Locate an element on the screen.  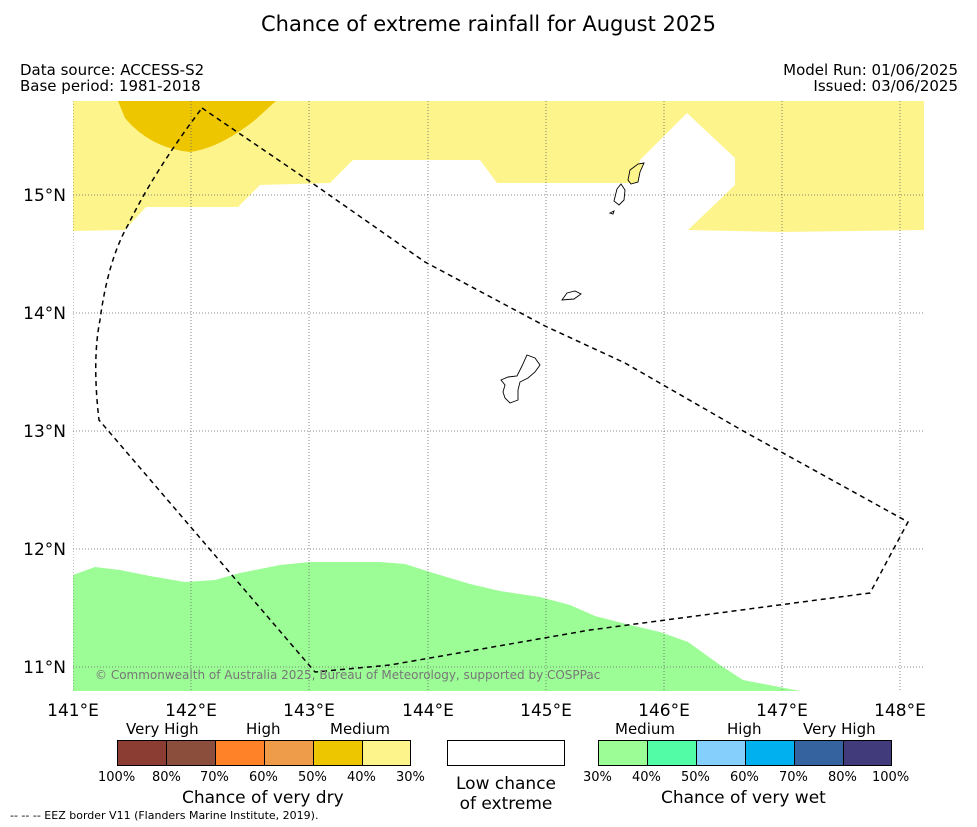
legend-dry-tick: 70% is located at coordinates (214, 777).